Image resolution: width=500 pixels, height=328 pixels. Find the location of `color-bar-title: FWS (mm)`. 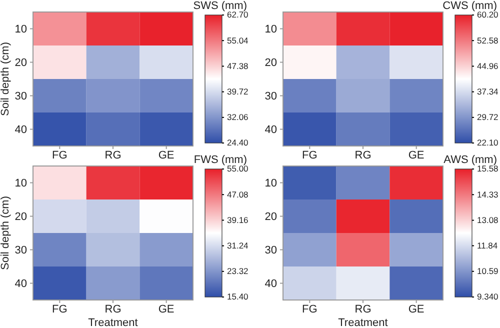

color-bar-title: FWS (mm) is located at coordinates (220, 160).